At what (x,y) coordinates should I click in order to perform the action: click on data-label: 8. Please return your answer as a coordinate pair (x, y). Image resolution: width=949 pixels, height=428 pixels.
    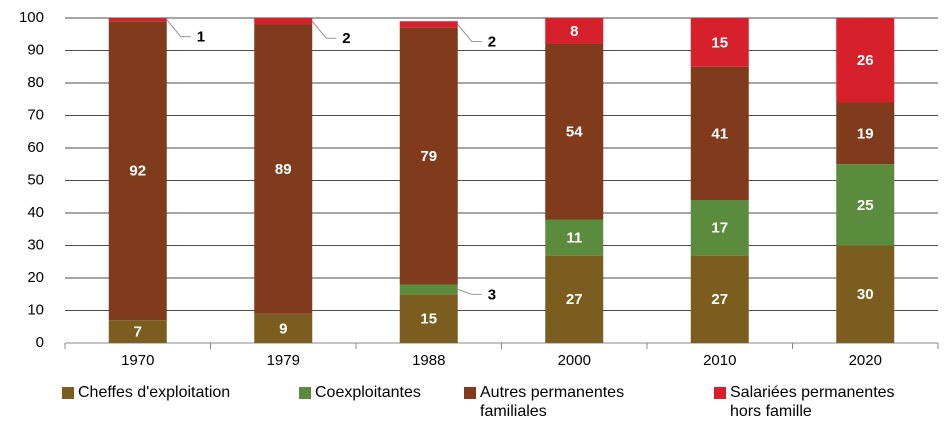
    Looking at the image, I should click on (574, 31).